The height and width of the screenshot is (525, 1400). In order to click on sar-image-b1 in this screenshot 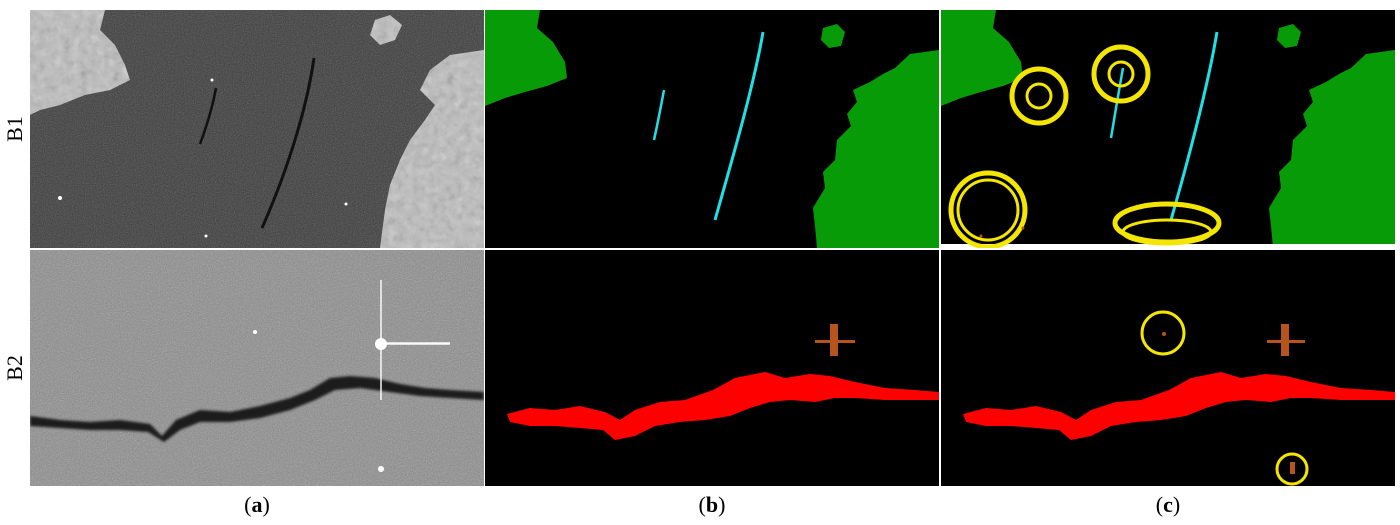, I will do `click(257, 129)`.